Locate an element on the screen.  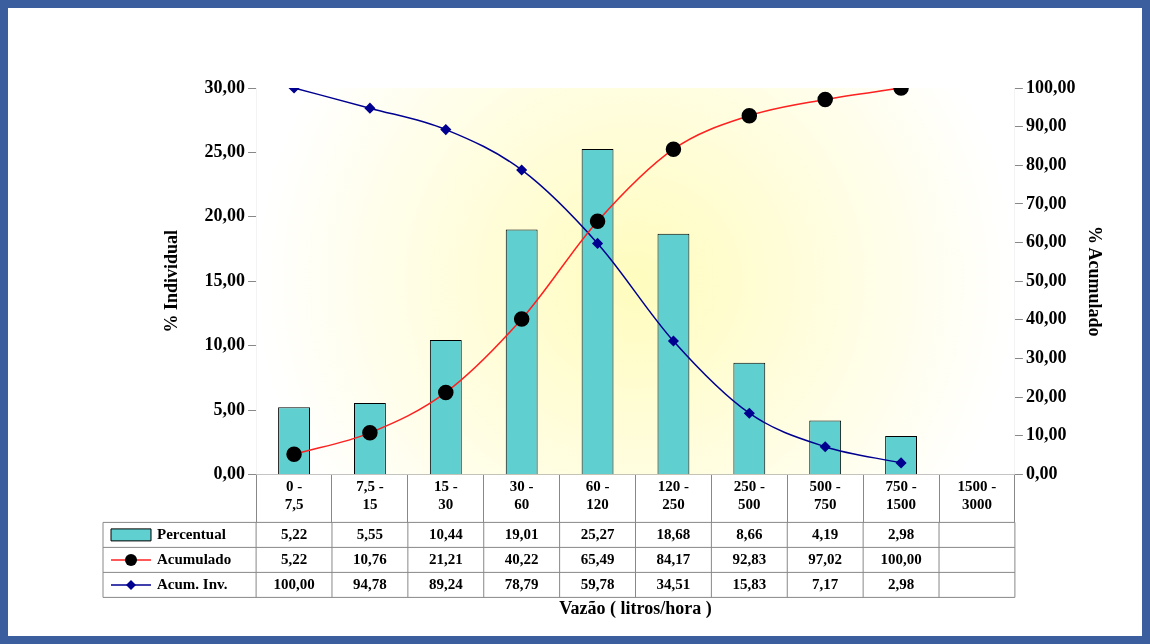
data-label: 97,02 is located at coordinates (825, 558).